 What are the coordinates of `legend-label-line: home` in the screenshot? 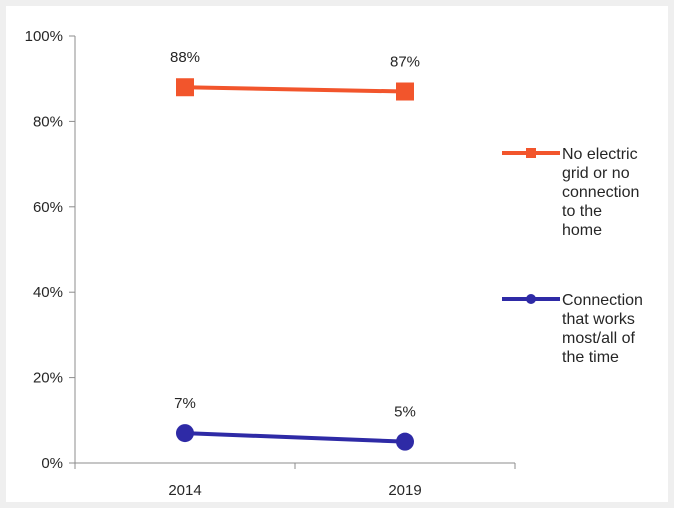 It's located at (582, 230).